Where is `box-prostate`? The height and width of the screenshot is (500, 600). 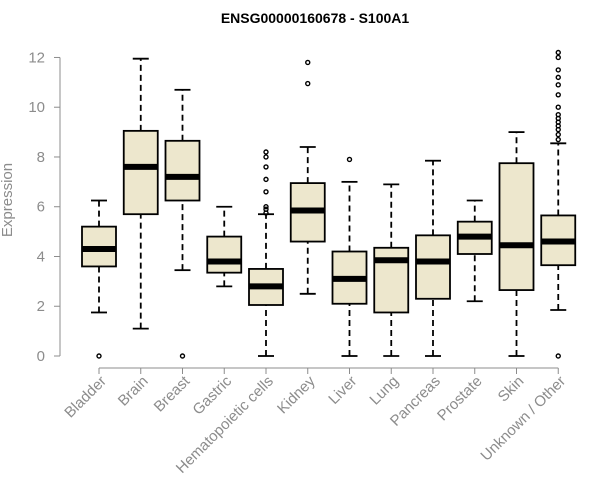 box-prostate is located at coordinates (474, 251).